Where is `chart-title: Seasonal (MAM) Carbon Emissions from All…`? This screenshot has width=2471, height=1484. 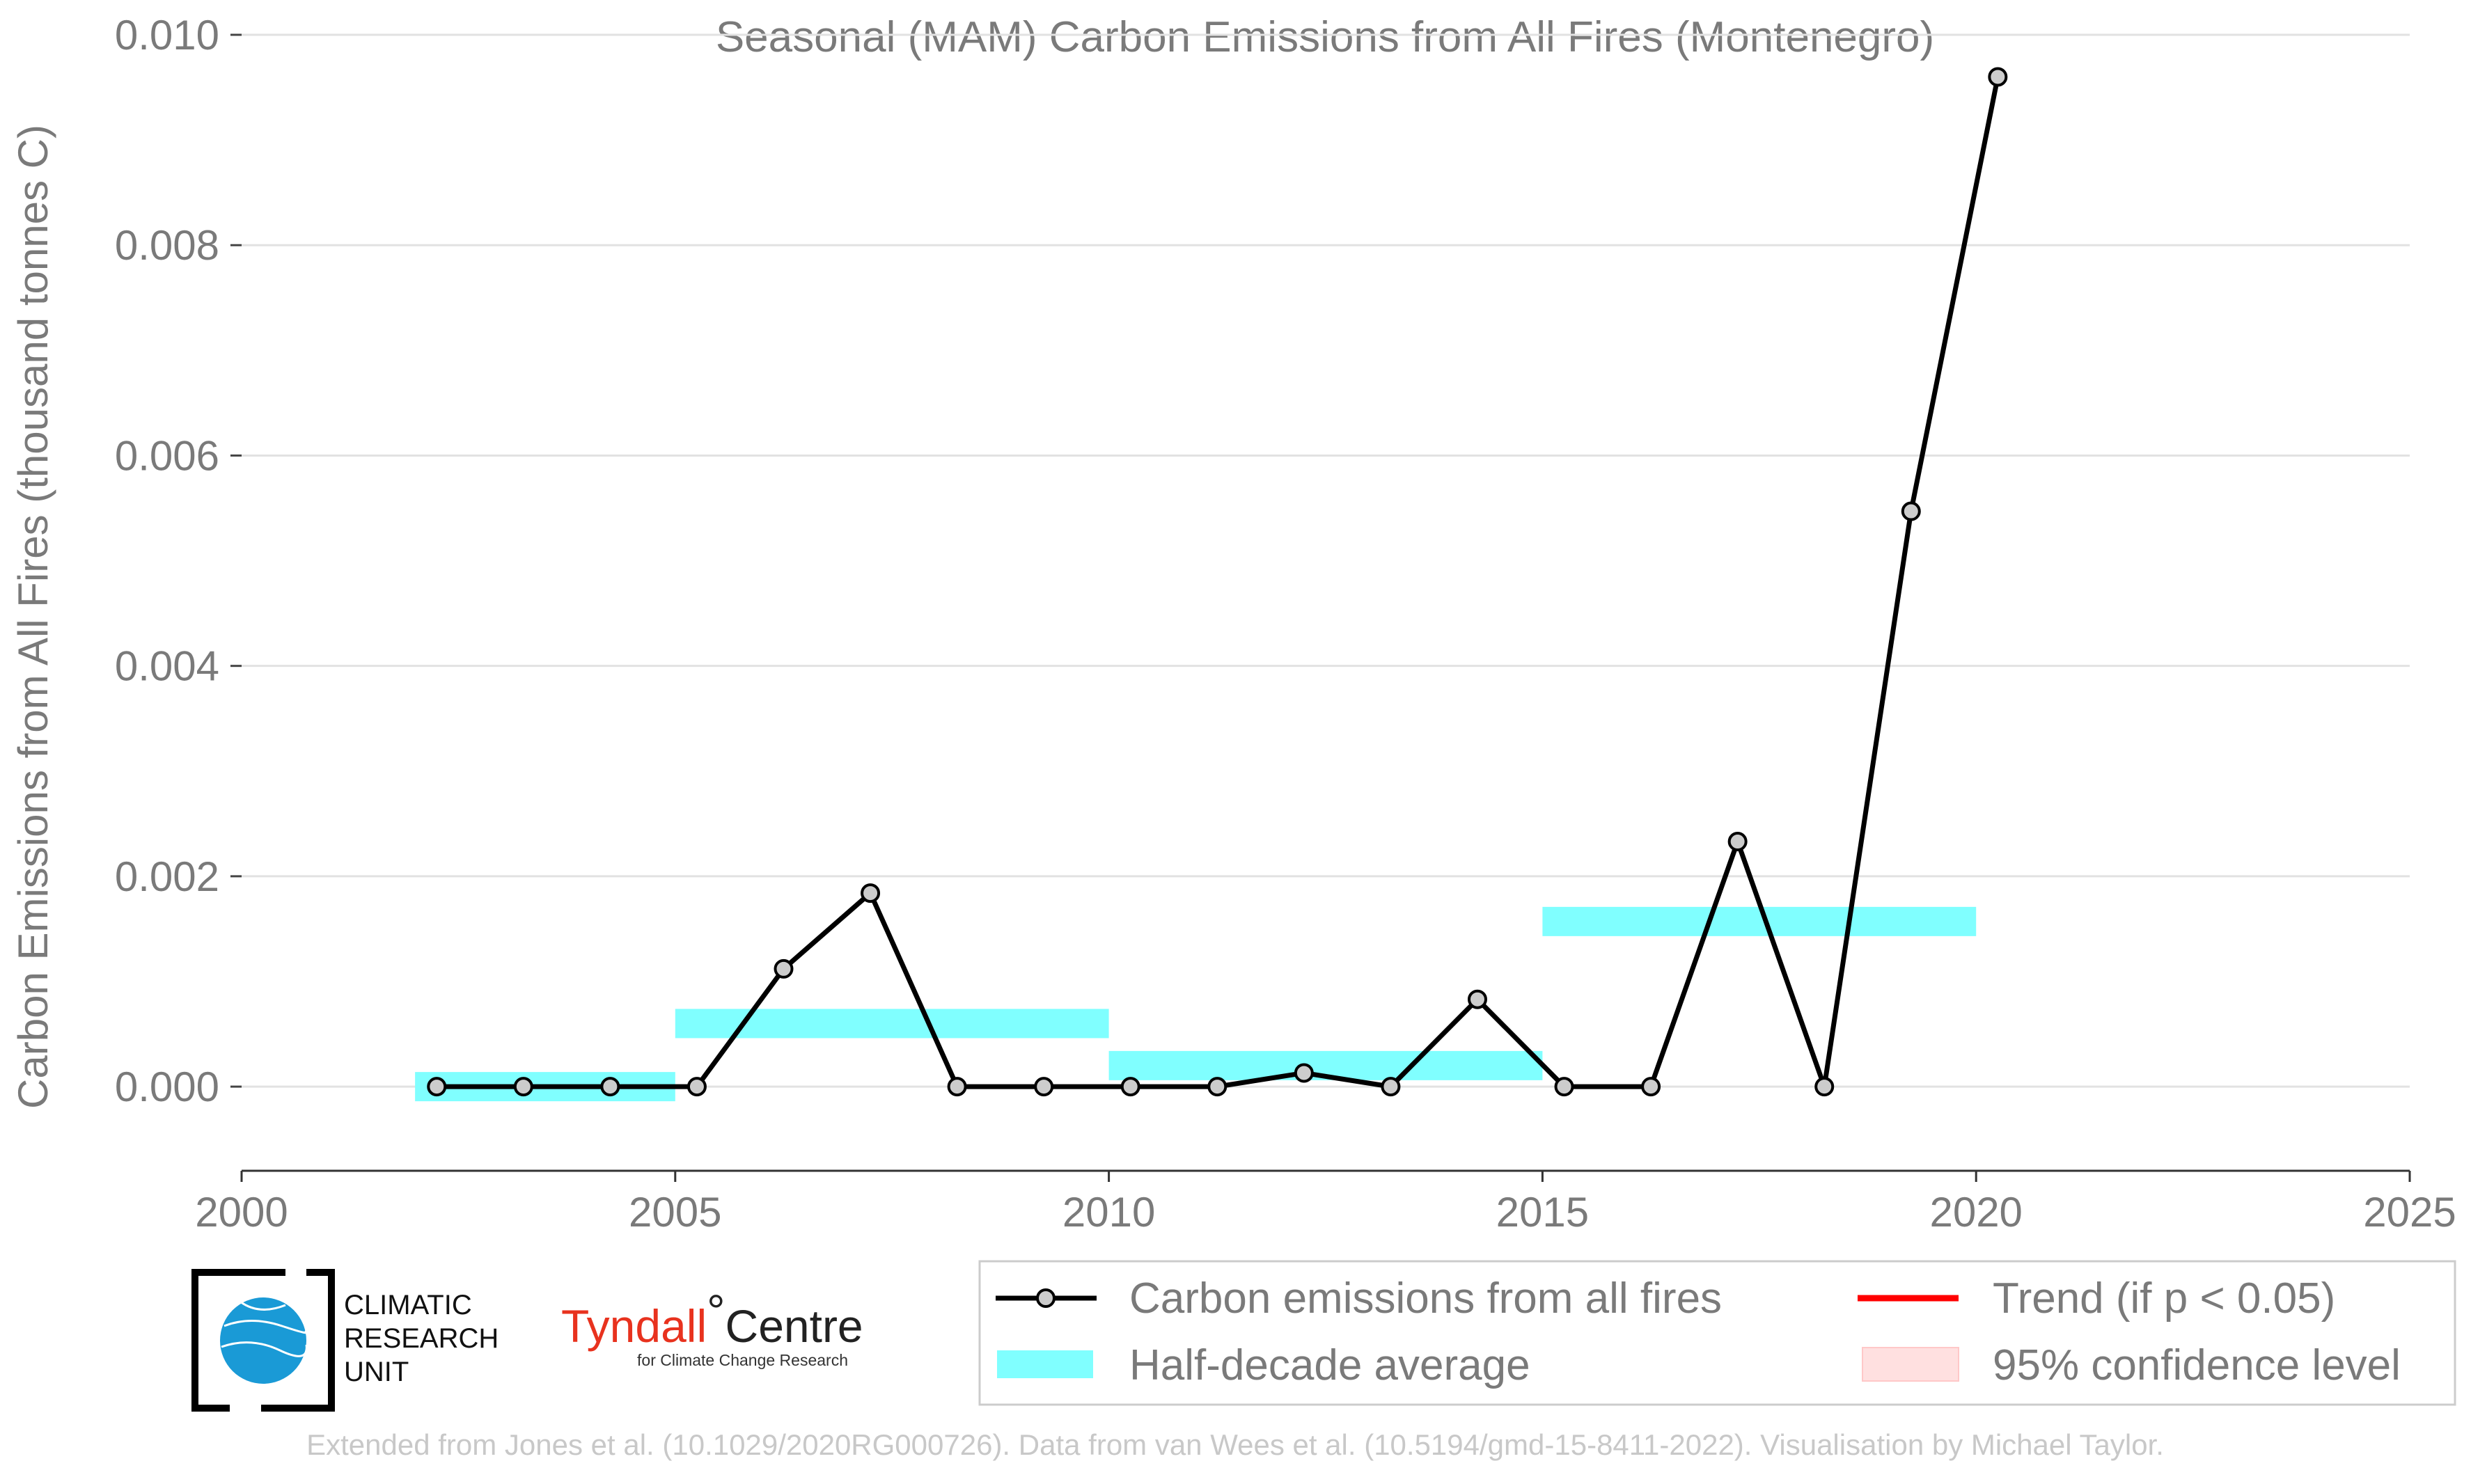
chart-title: Seasonal (MAM) Carbon Emissions from All… is located at coordinates (1325, 37).